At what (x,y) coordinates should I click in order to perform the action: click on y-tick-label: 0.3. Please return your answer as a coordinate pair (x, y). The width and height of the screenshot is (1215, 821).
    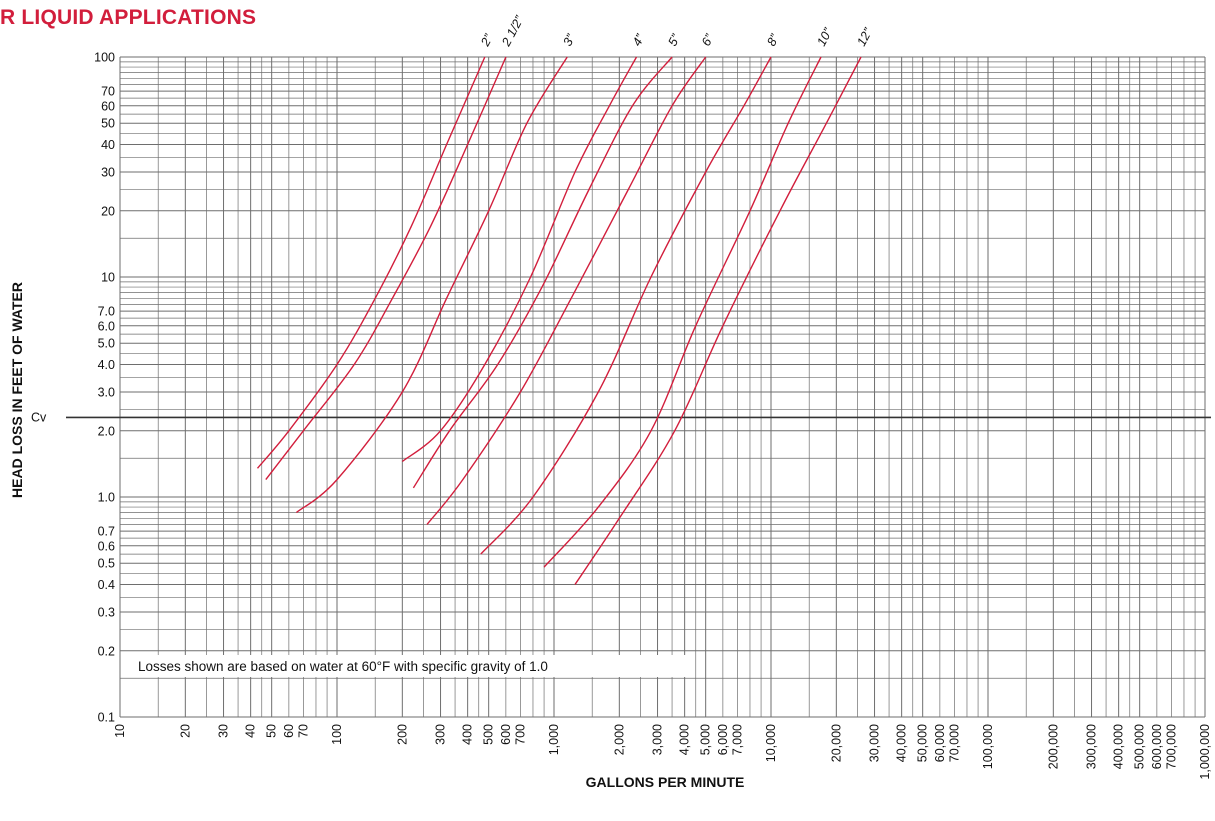
    Looking at the image, I should click on (106, 613).